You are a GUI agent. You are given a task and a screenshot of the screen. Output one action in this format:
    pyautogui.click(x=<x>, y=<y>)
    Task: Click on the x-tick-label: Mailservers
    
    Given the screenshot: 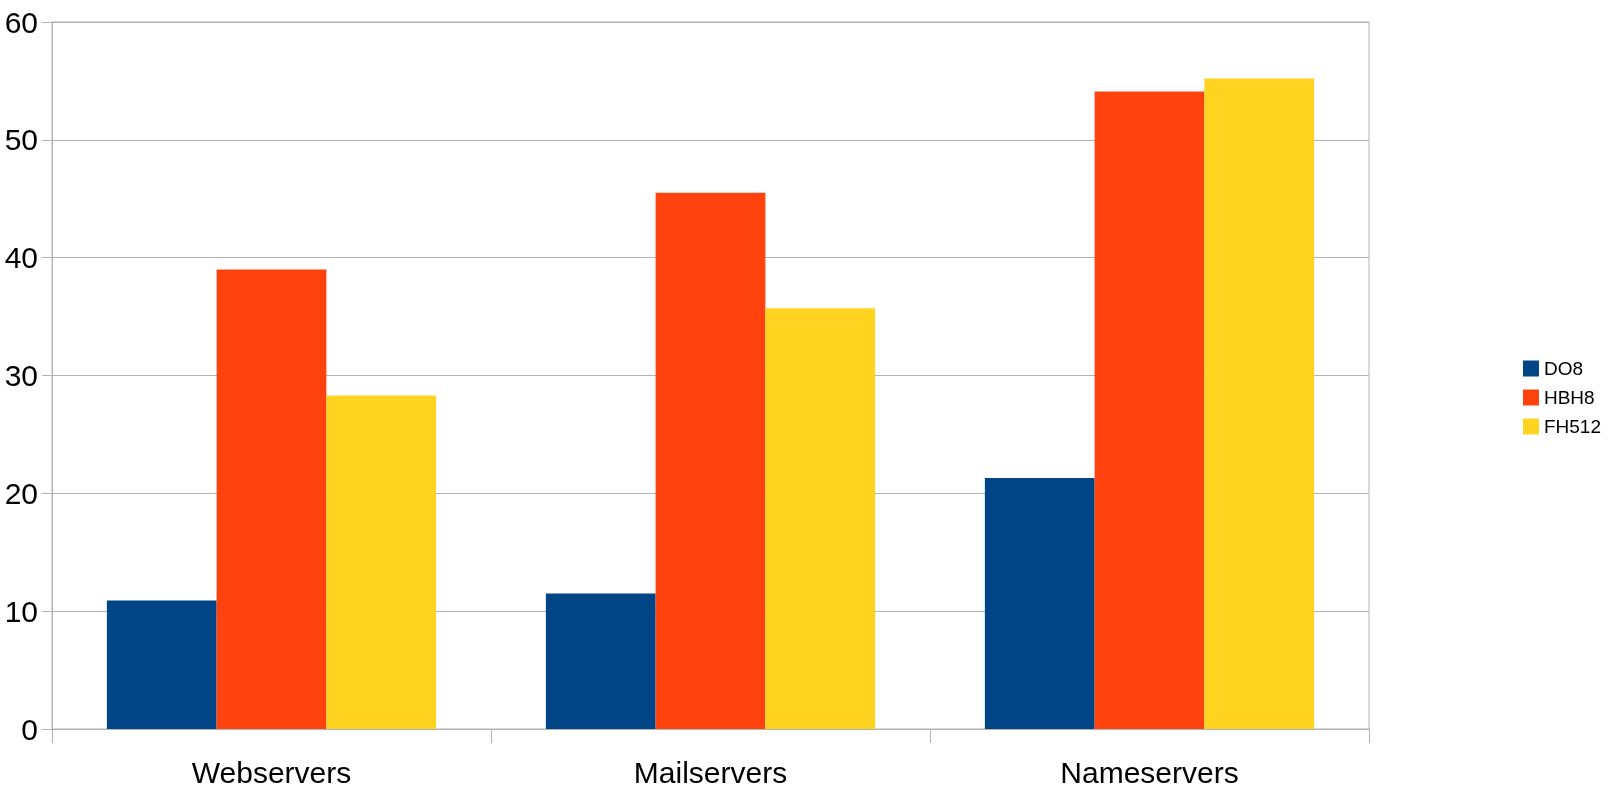 What is the action you would take?
    pyautogui.click(x=710, y=772)
    